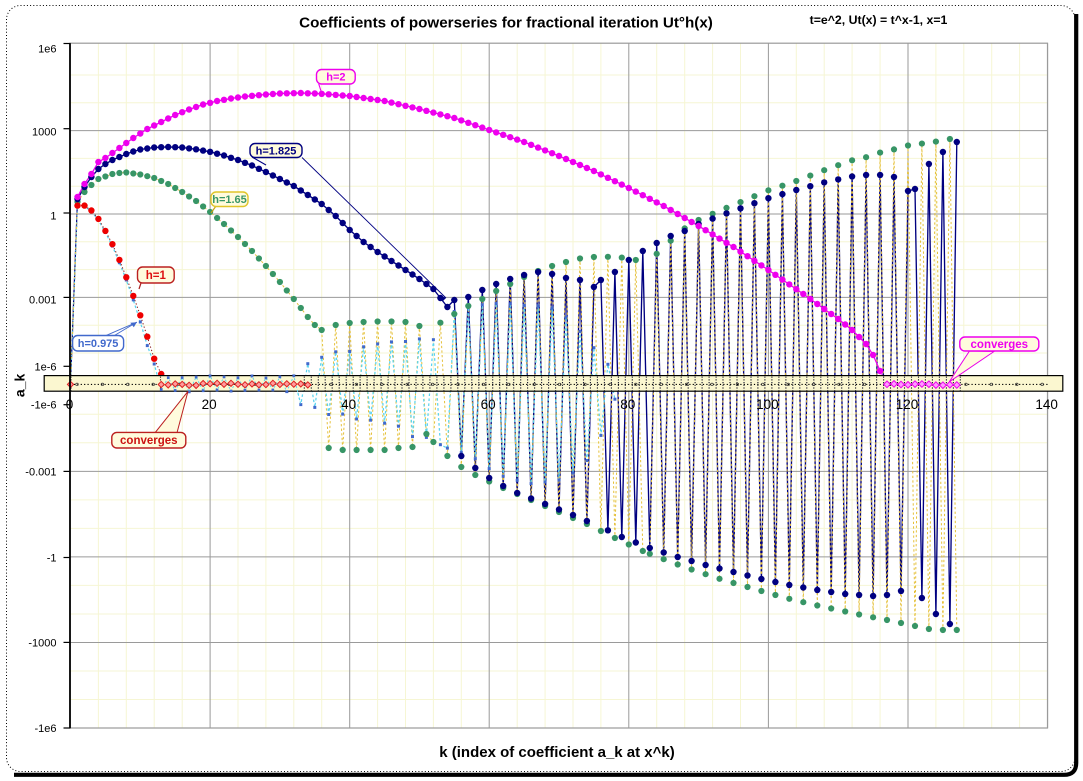 The image size is (1083, 781). I want to click on svg-text:k (index of coefficient a_k at: k (index of coefficient a_k at x^k), so click(557, 752).